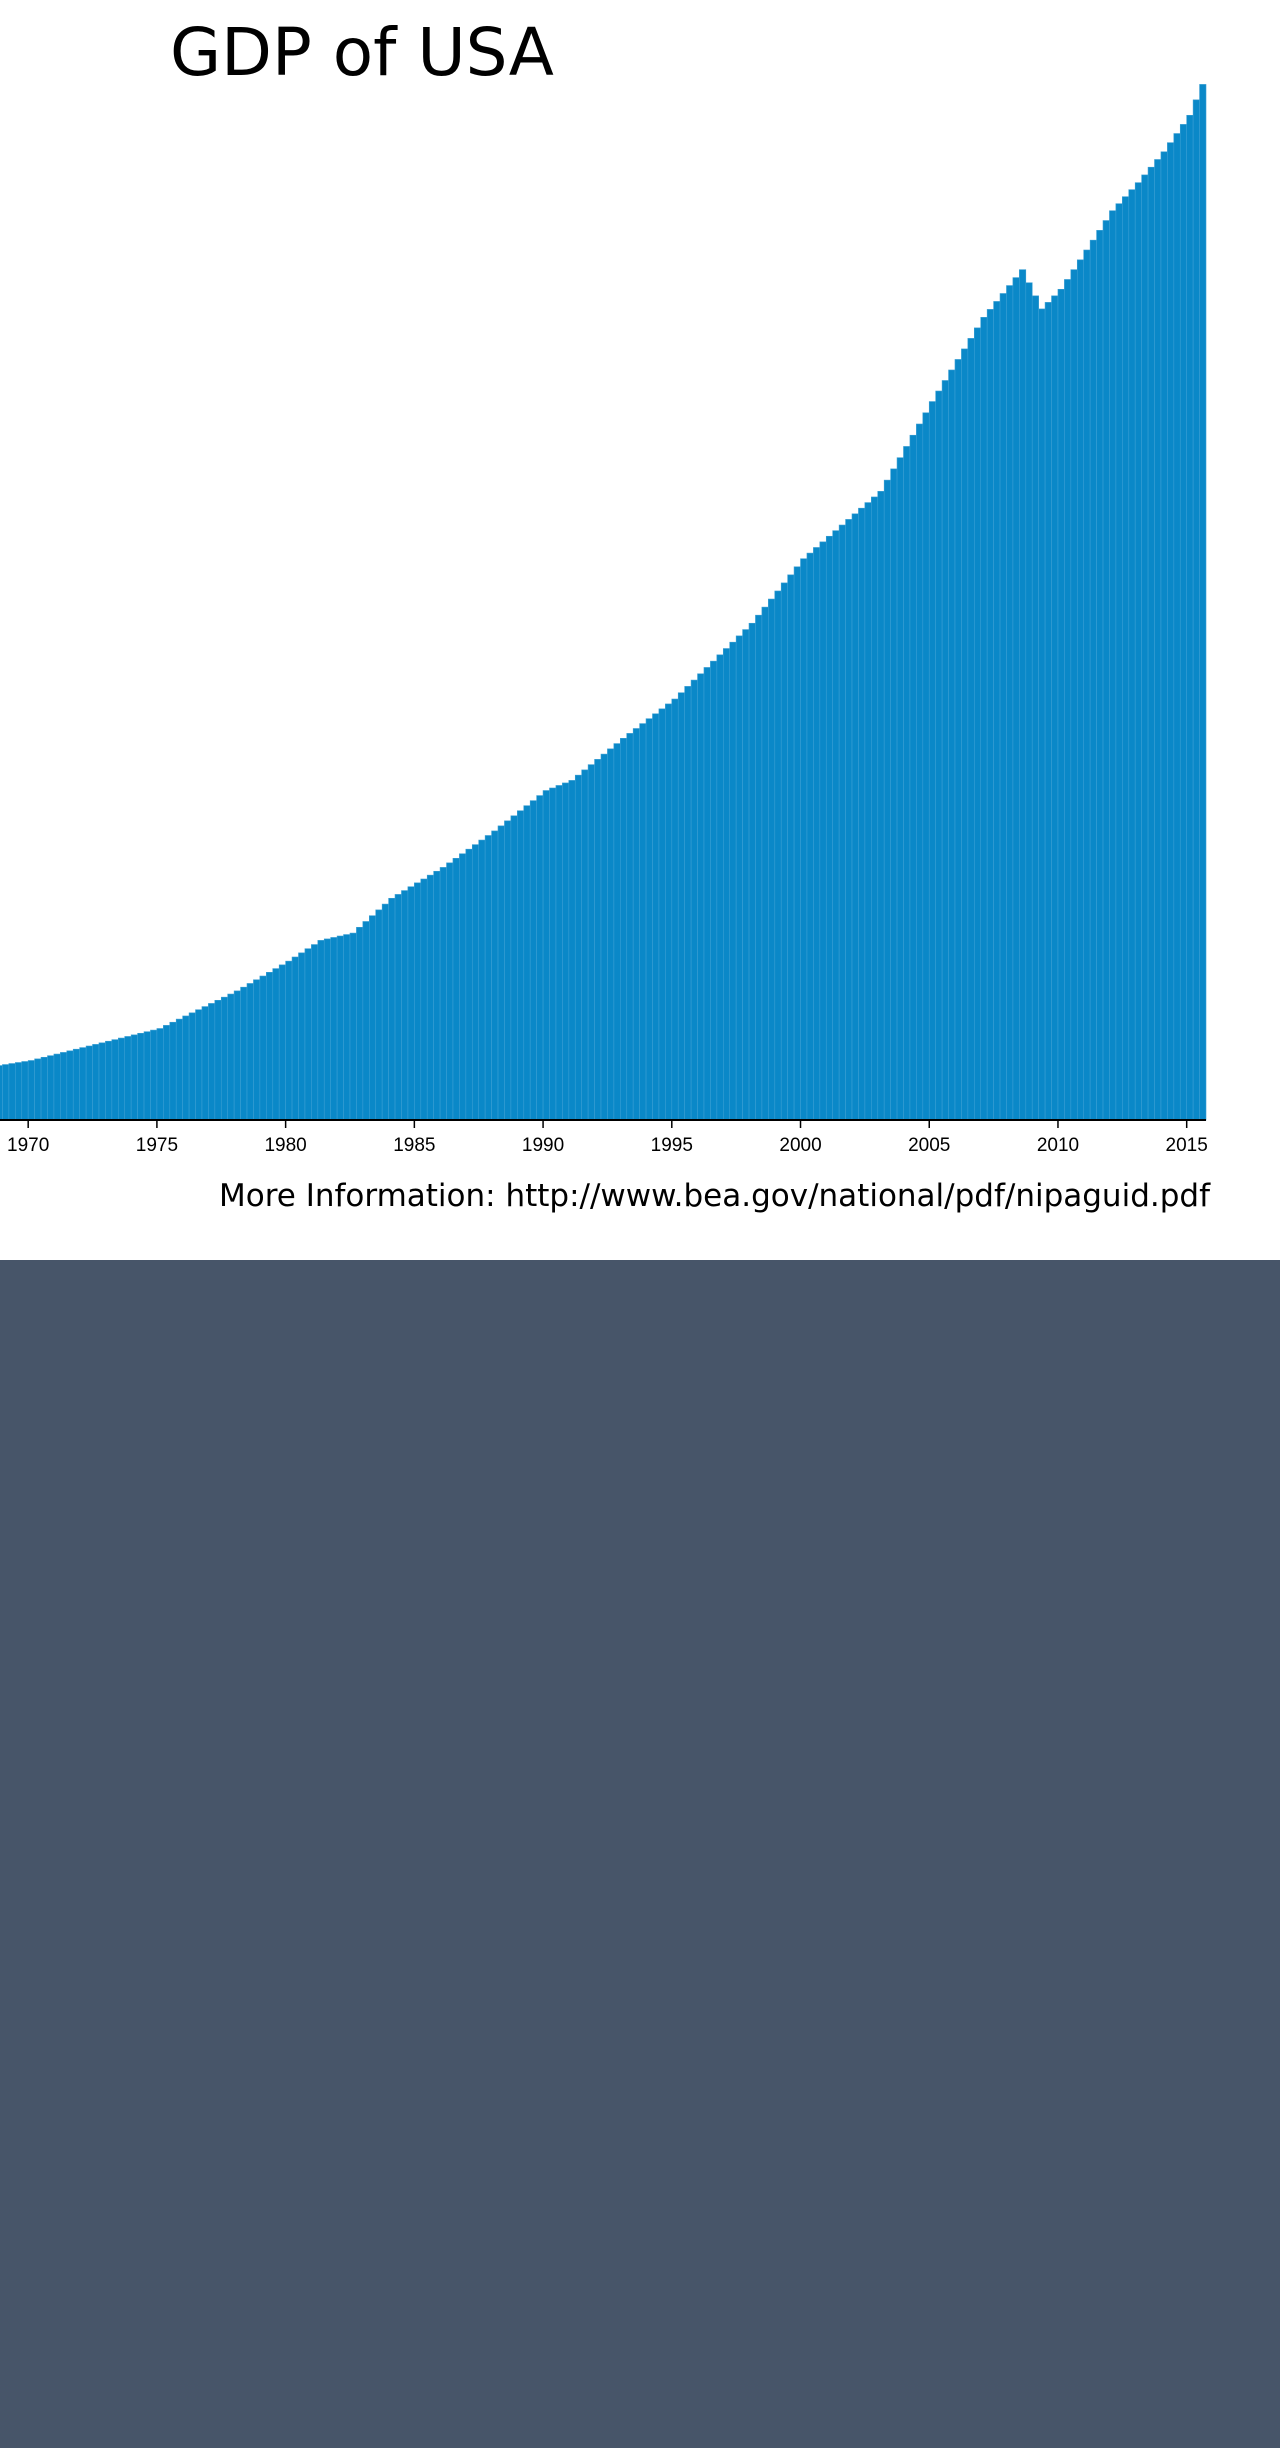 This screenshot has height=2448, width=1280. Describe the element at coordinates (157, 1145) in the screenshot. I see `x-tick-label: 1975` at that location.